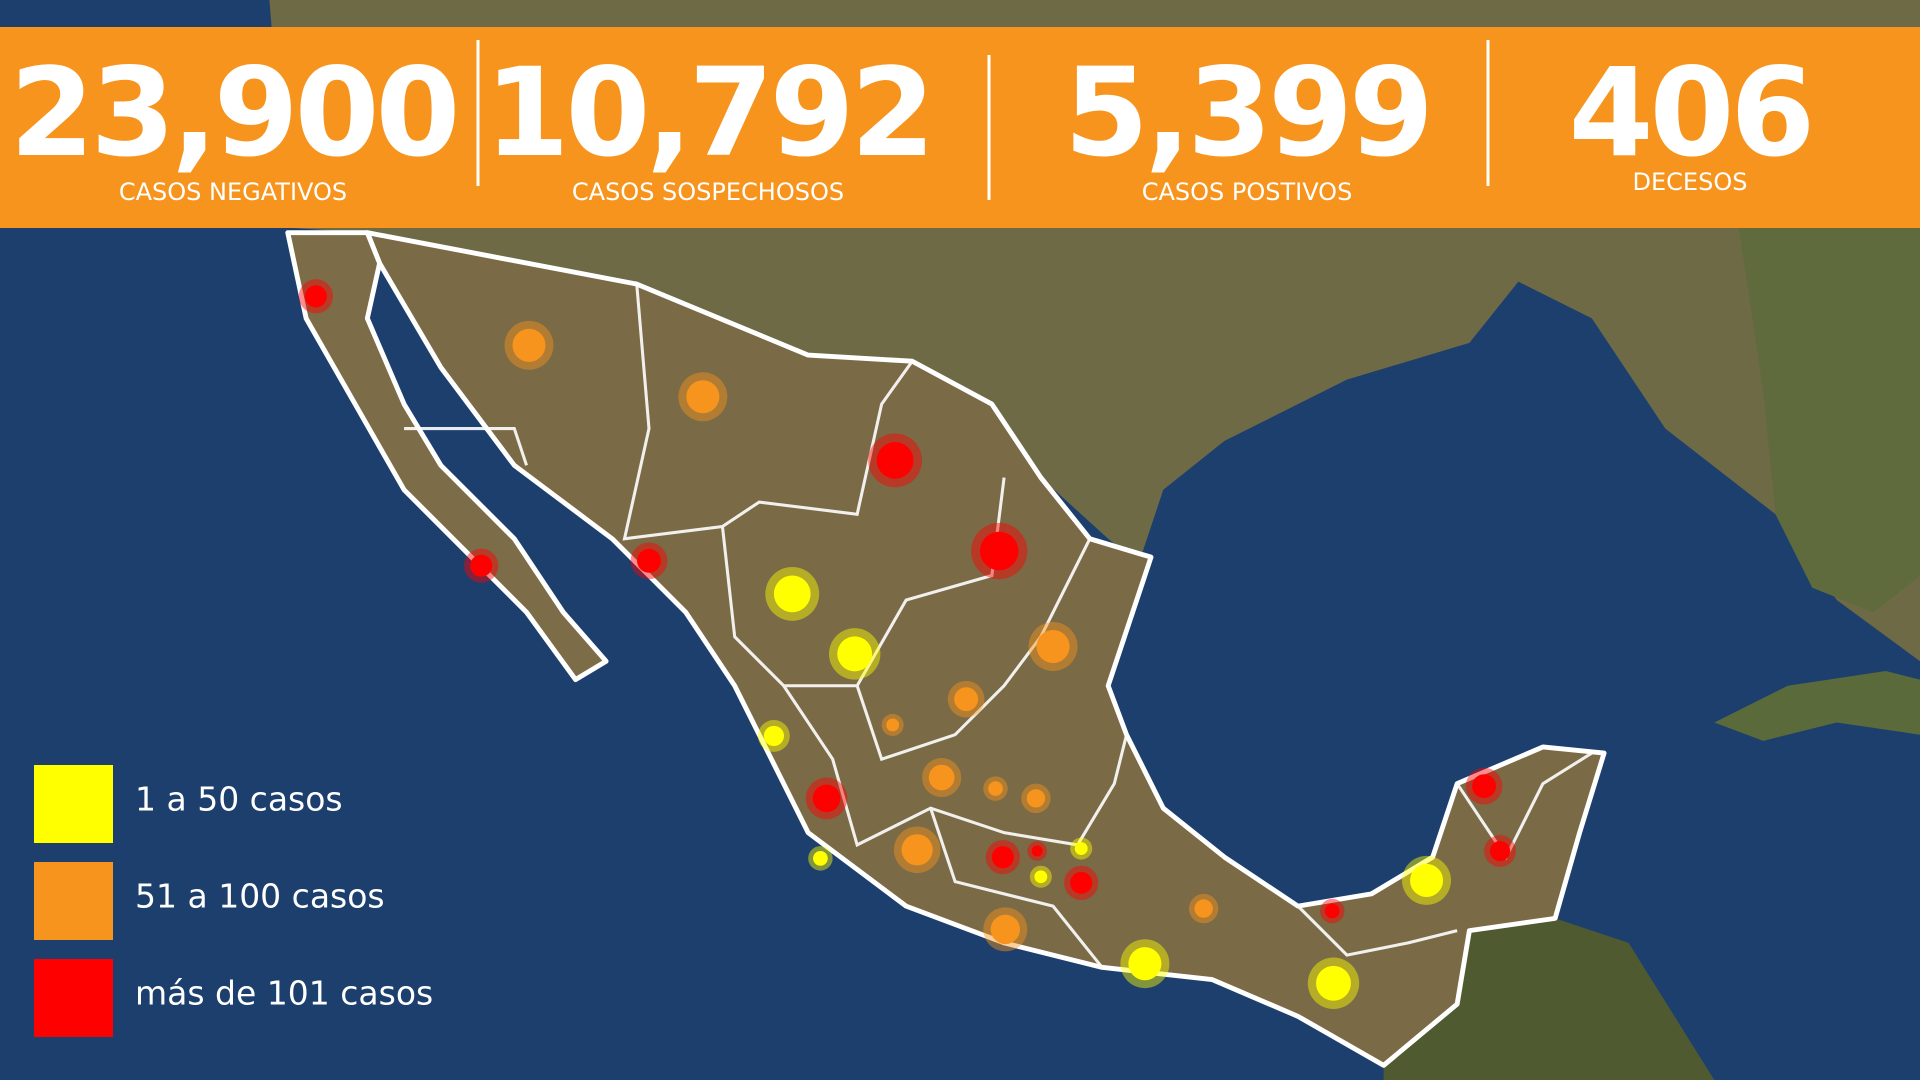 This screenshot has width=1920, height=1080. What do you see at coordinates (233, 113) in the screenshot?
I see `stat-value: 23,900` at bounding box center [233, 113].